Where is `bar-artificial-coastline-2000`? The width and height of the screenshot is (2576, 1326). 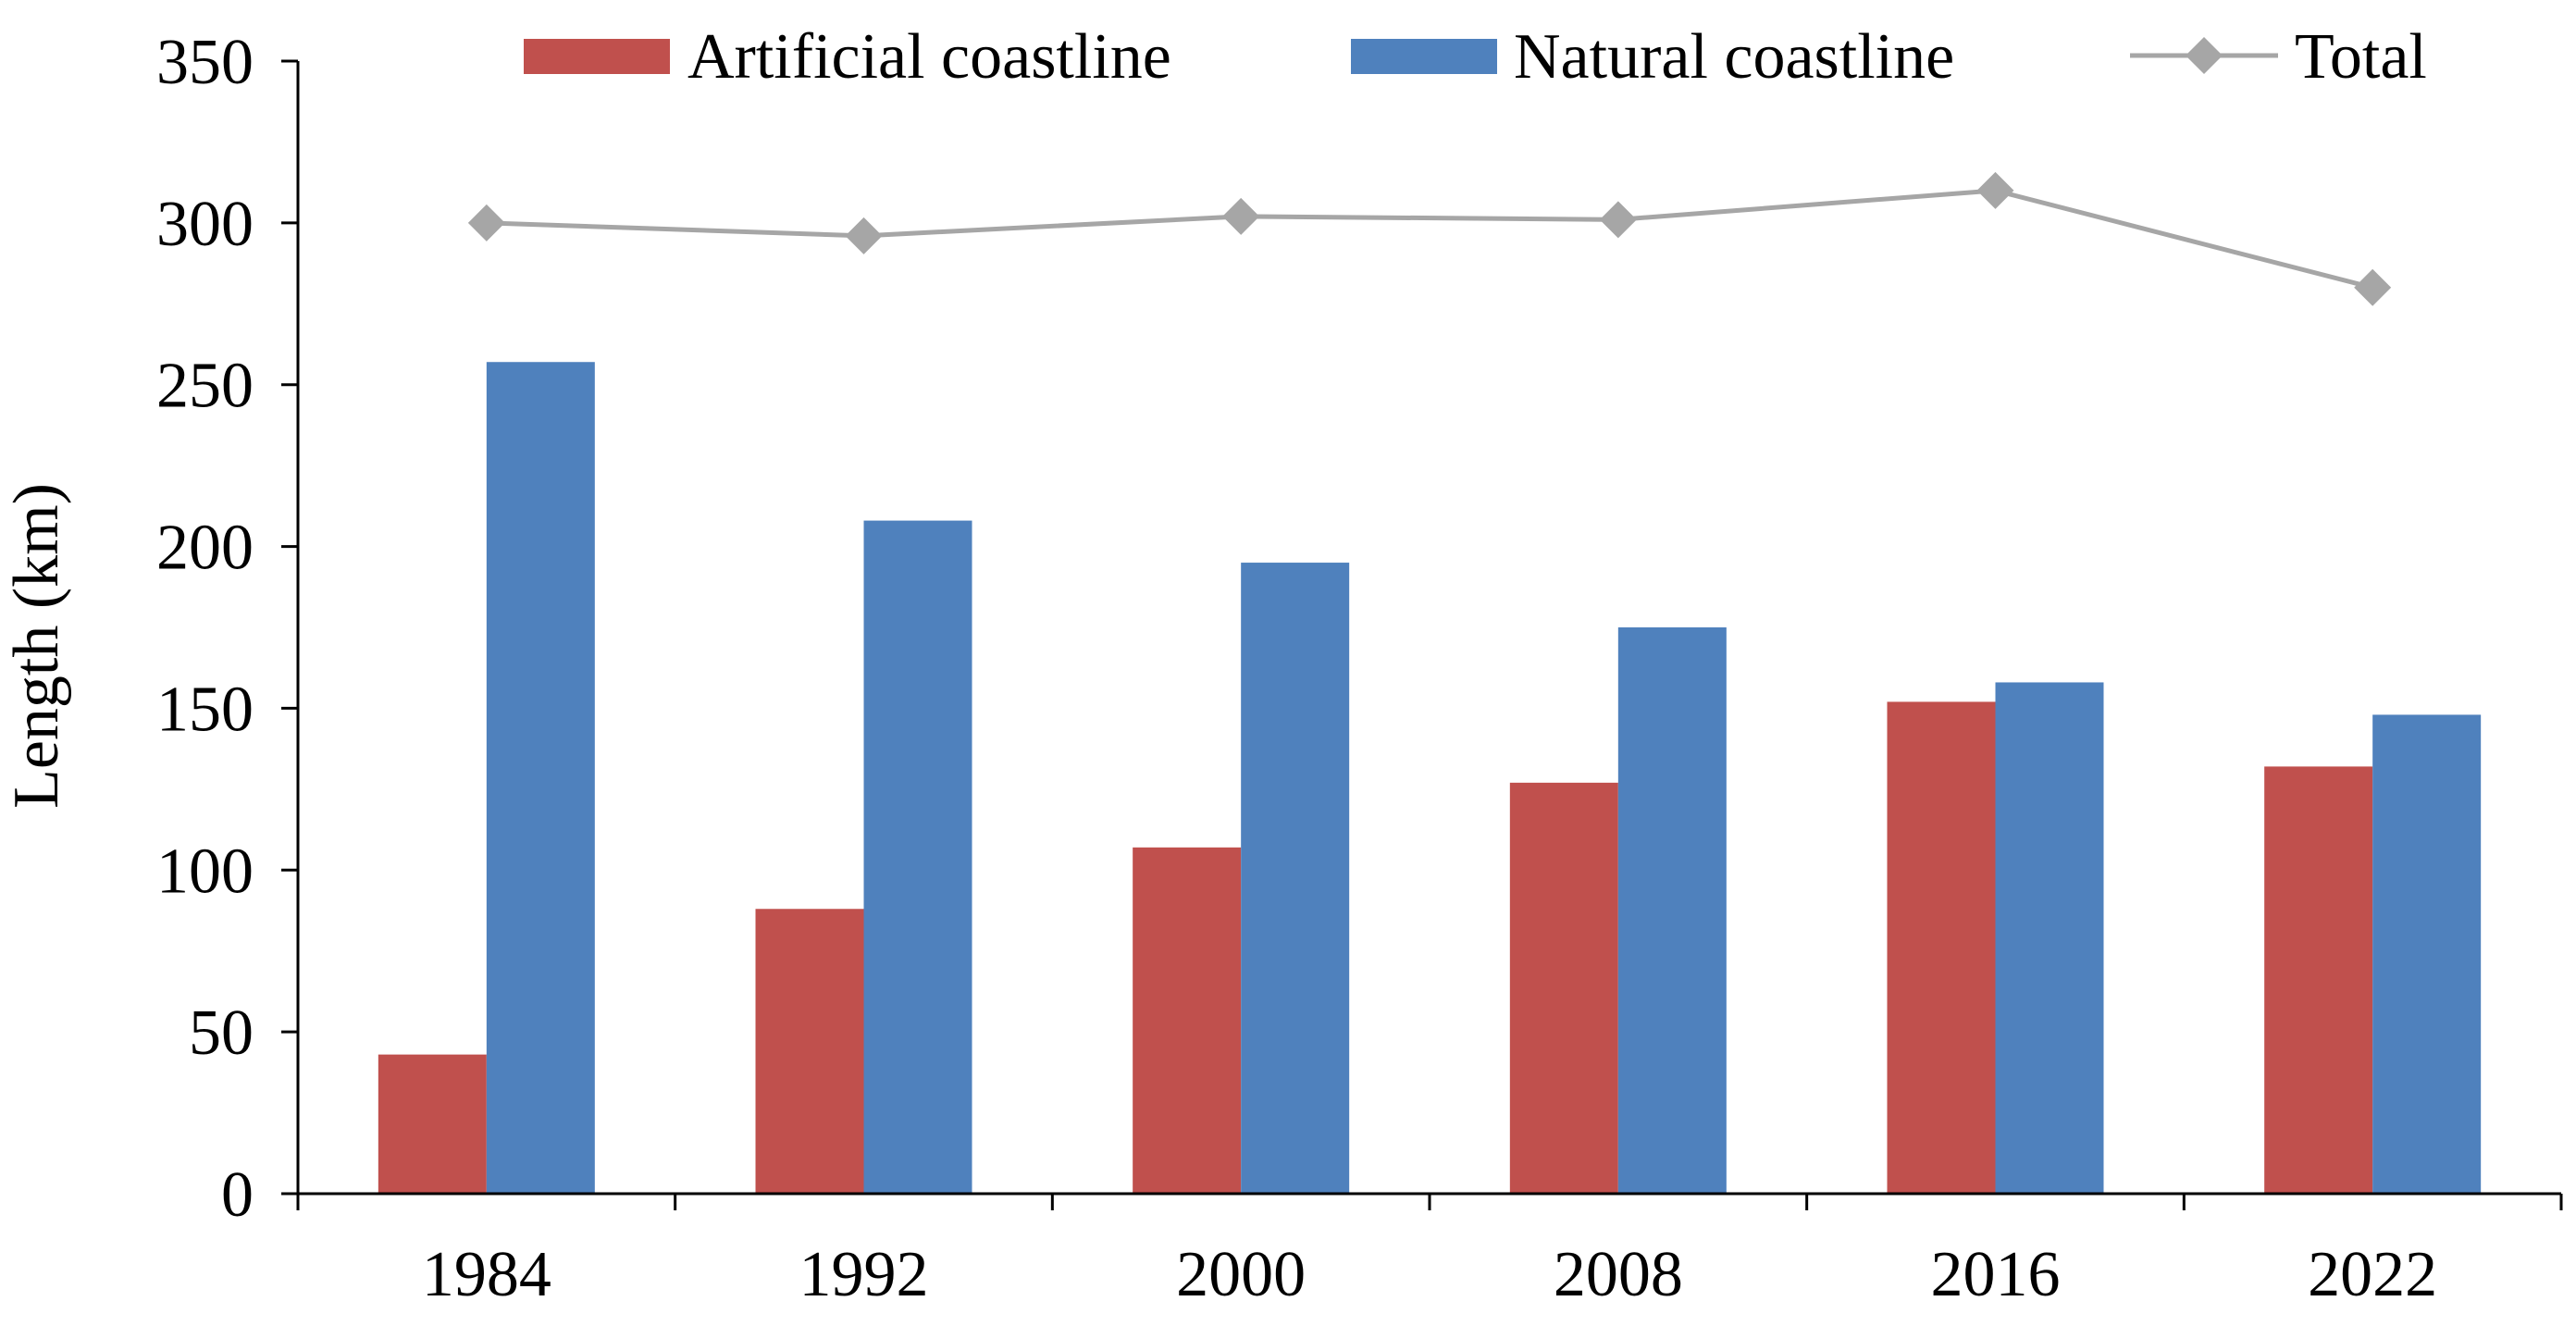
bar-artificial-coastline-2000 is located at coordinates (1187, 1020).